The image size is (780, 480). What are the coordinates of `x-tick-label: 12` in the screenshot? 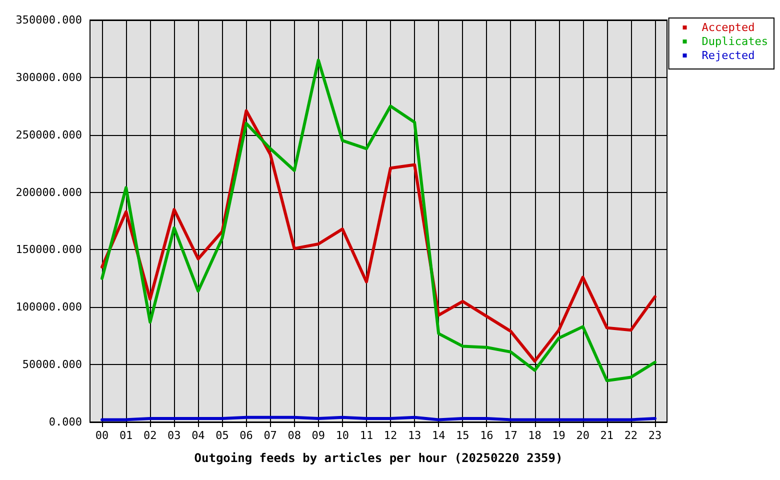 It's located at (391, 435).